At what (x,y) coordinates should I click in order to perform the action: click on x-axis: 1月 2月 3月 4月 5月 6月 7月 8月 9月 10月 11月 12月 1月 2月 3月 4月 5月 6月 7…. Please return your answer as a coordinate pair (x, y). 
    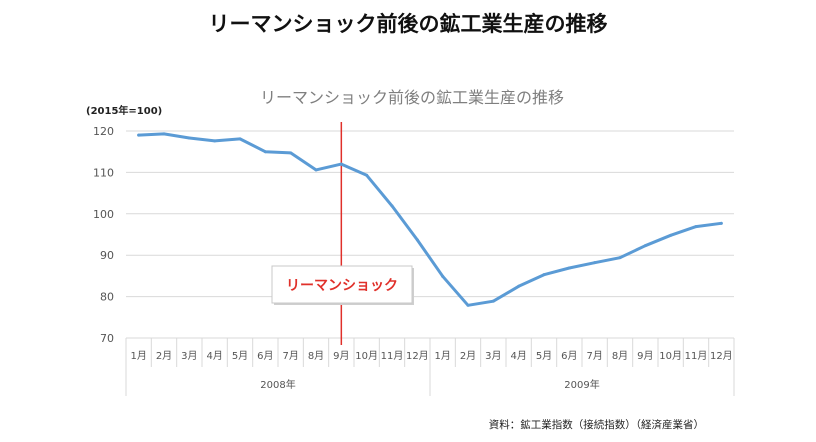
    Looking at the image, I should click on (430, 367).